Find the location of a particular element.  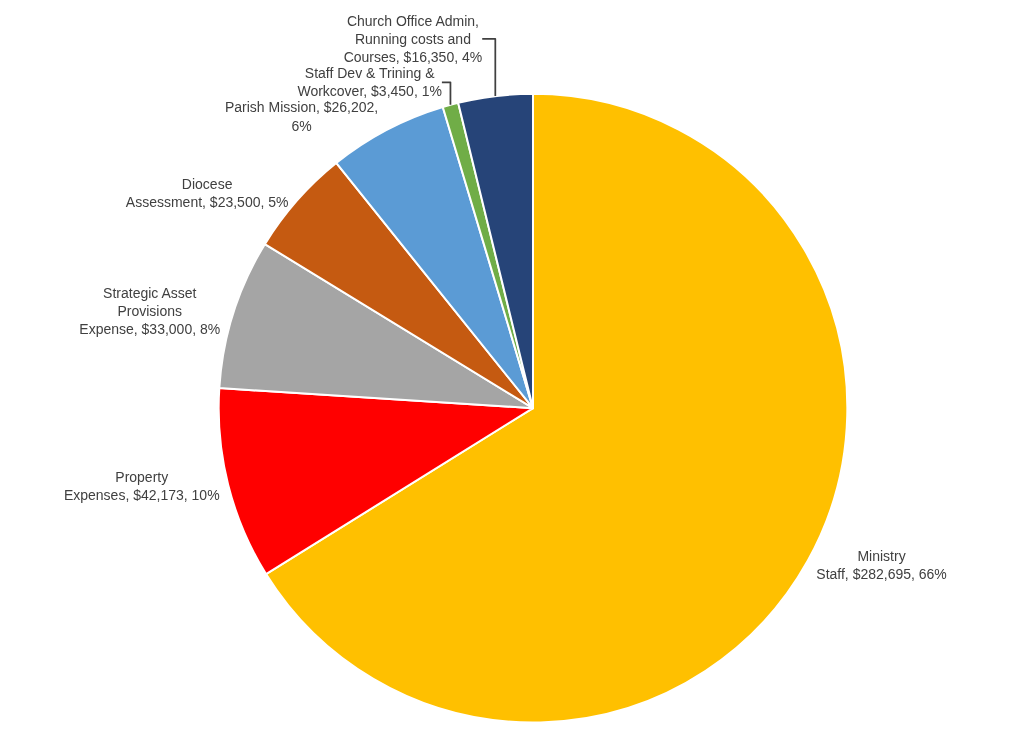

slice-label: Strategic Asset Provisions Expense, $33,000, 8% is located at coordinates (150, 311).